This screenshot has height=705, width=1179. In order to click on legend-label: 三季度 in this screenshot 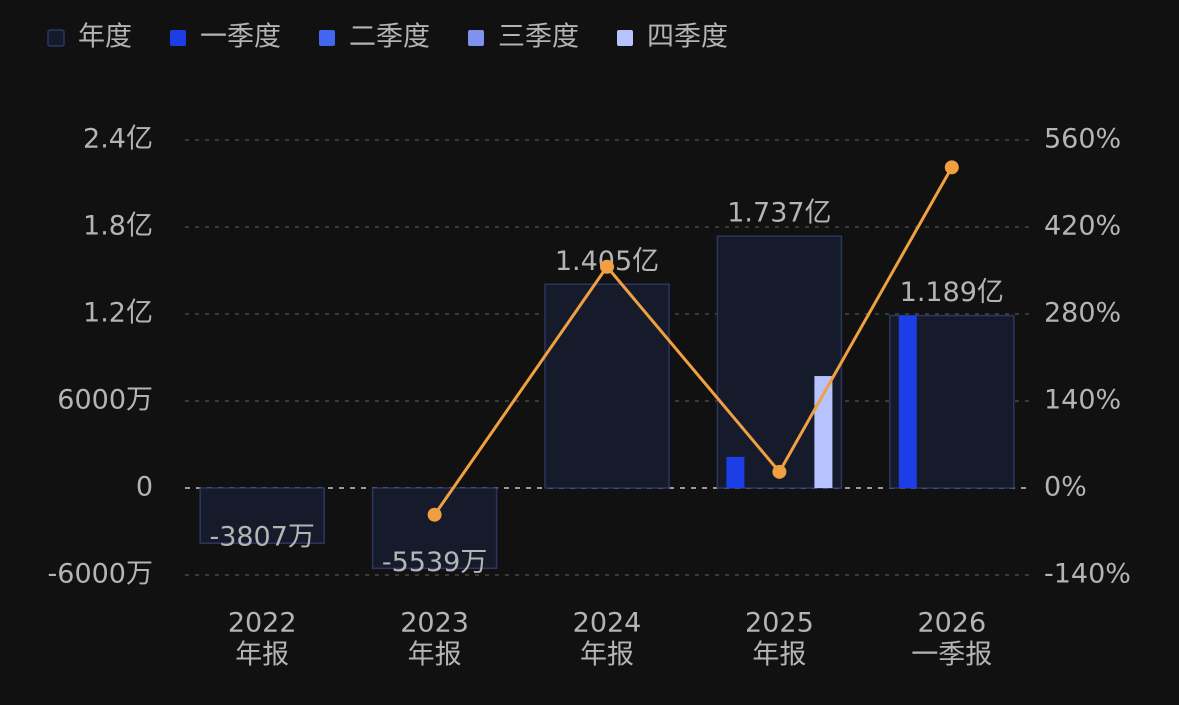, I will do `click(538, 37)`.